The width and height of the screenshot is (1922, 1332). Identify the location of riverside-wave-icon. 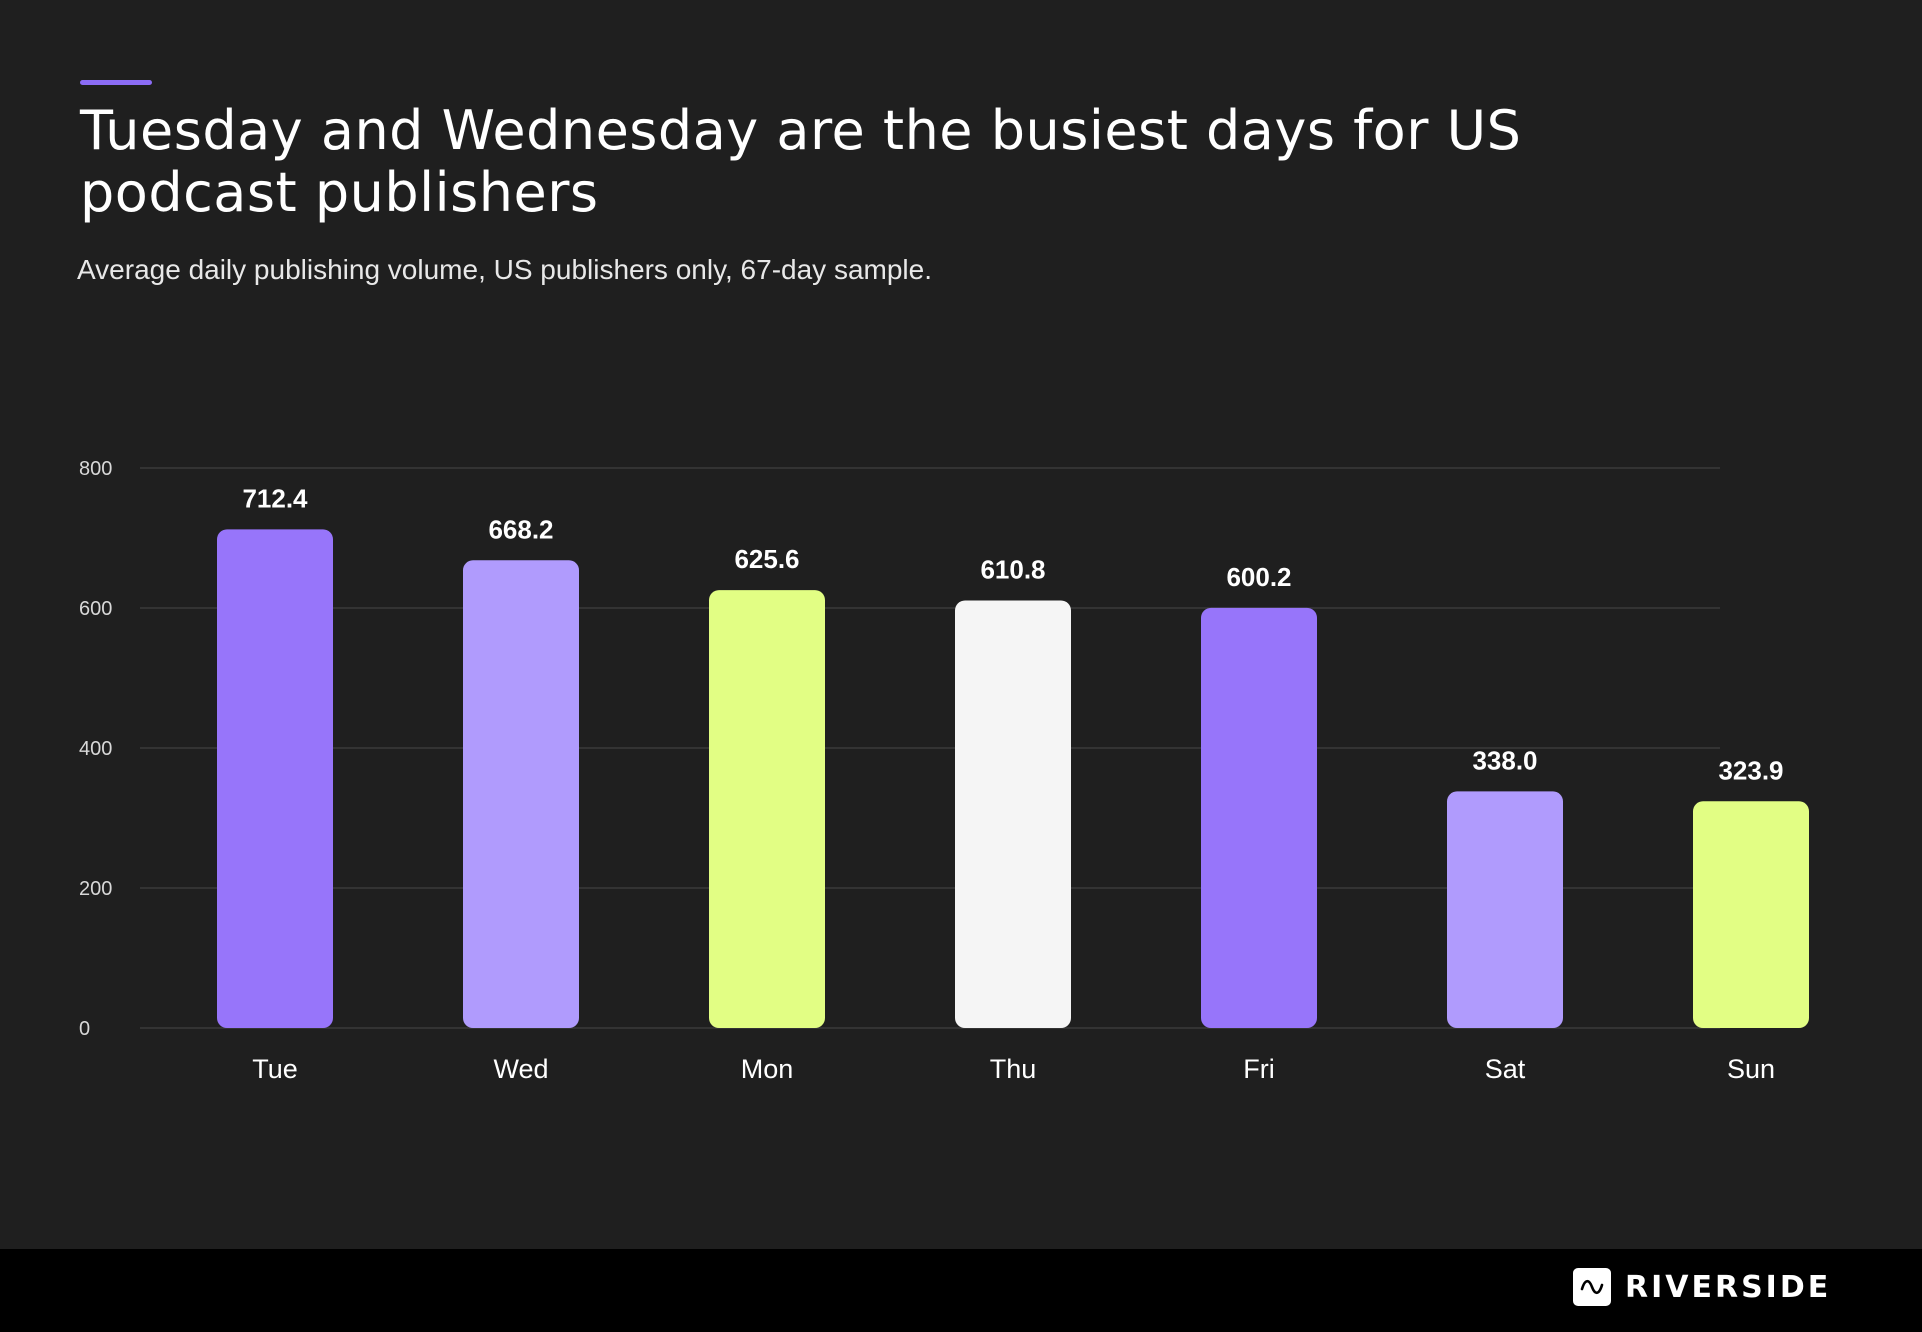
(1592, 1287).